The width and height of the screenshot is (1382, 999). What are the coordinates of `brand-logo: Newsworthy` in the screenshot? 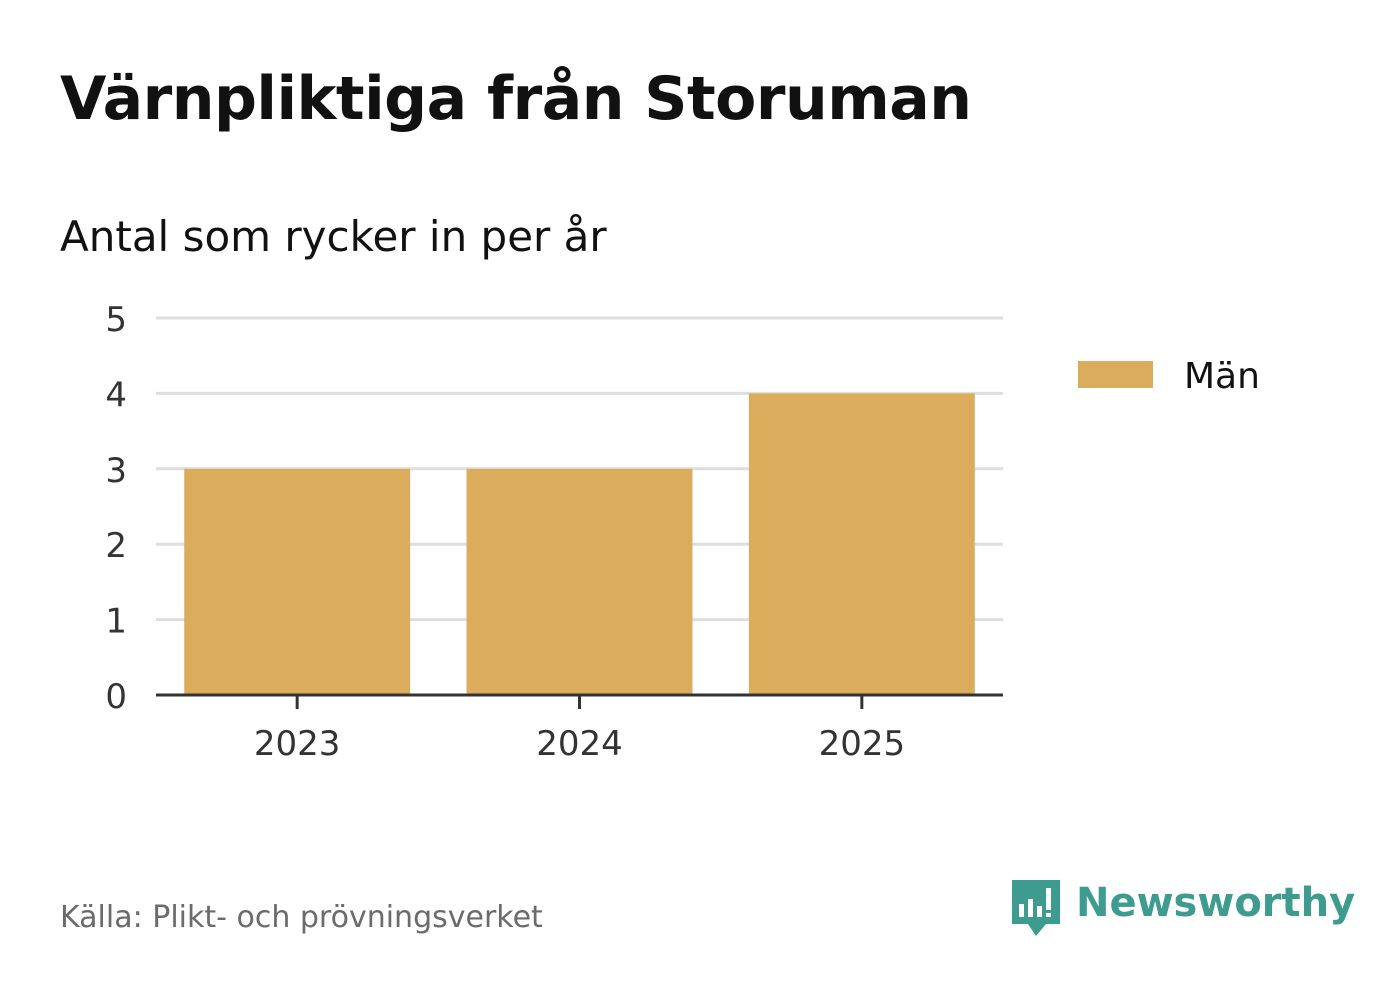 It's located at (1182, 910).